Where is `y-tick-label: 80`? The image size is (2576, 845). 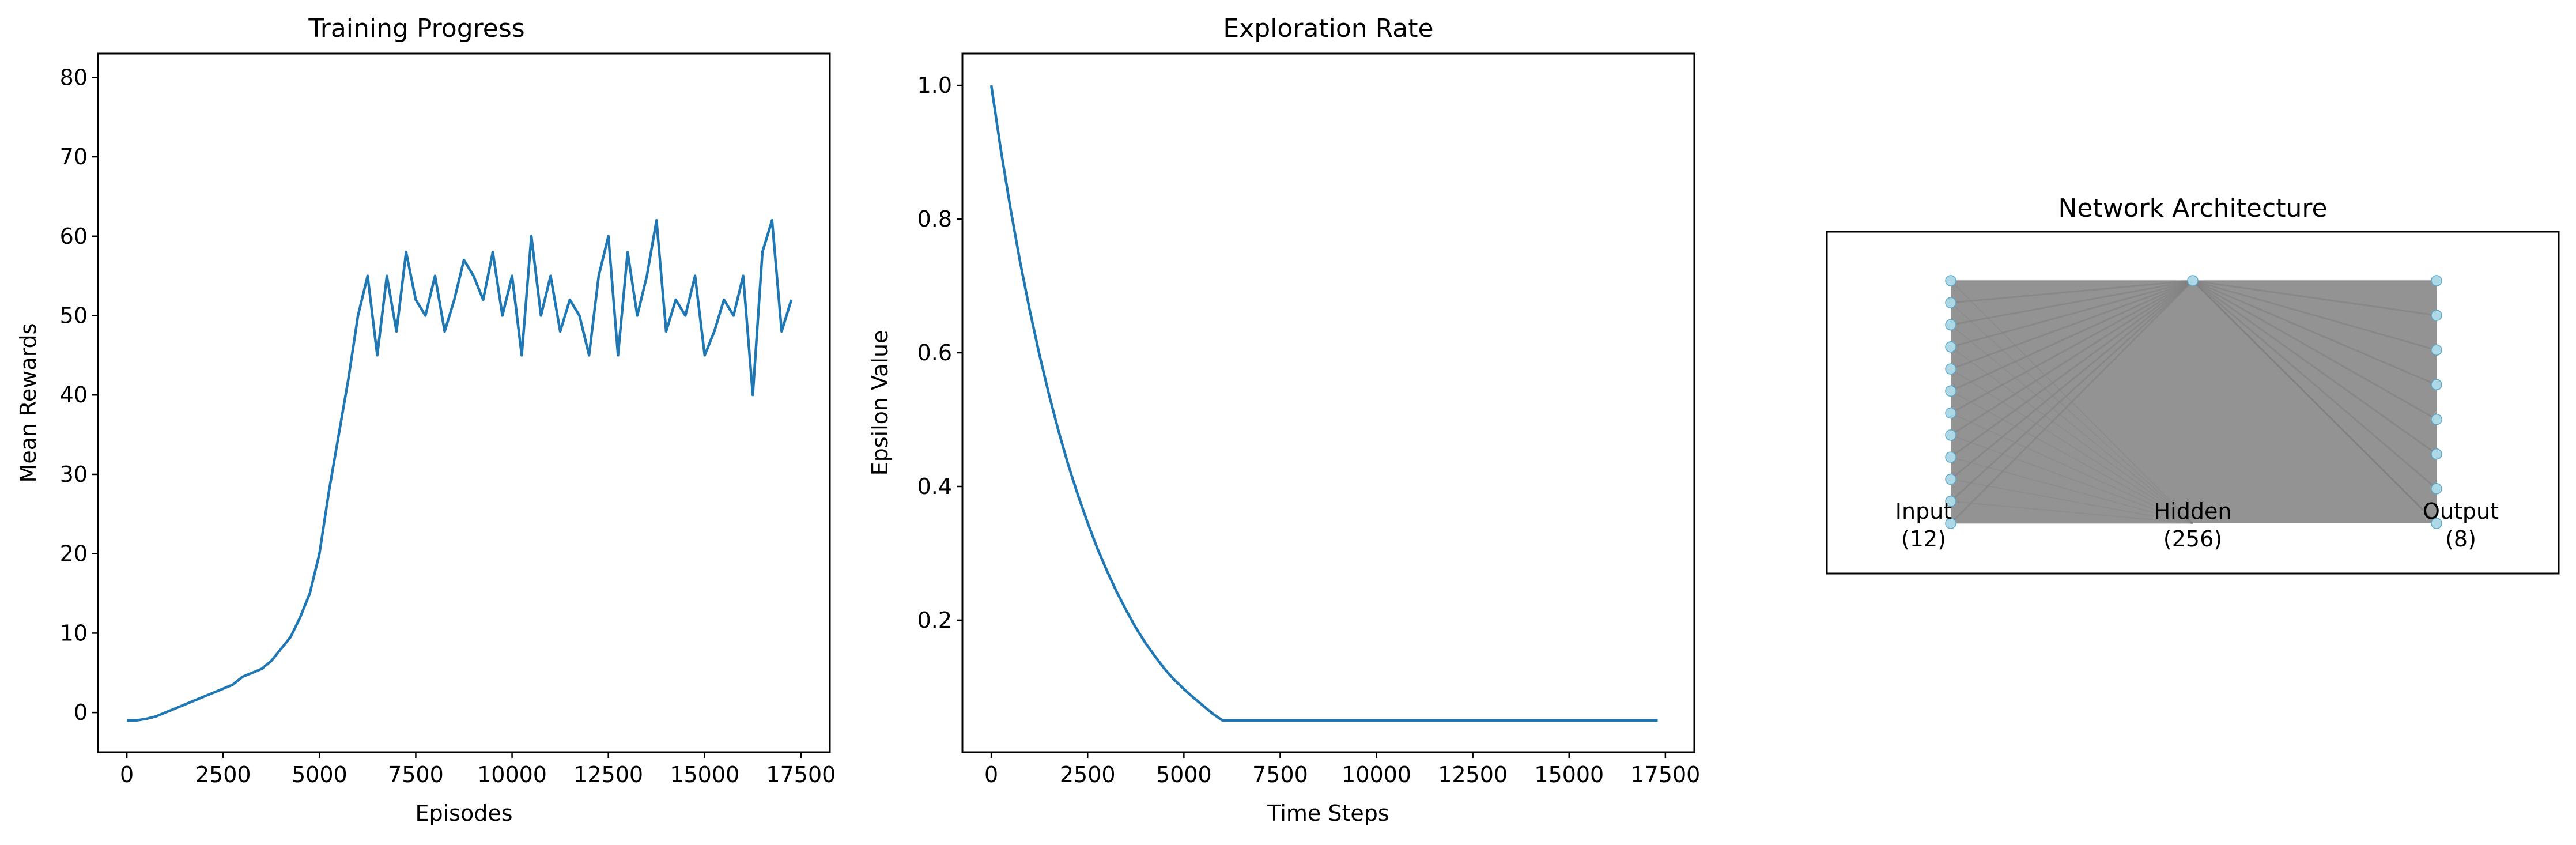
y-tick-label: 80 is located at coordinates (74, 78).